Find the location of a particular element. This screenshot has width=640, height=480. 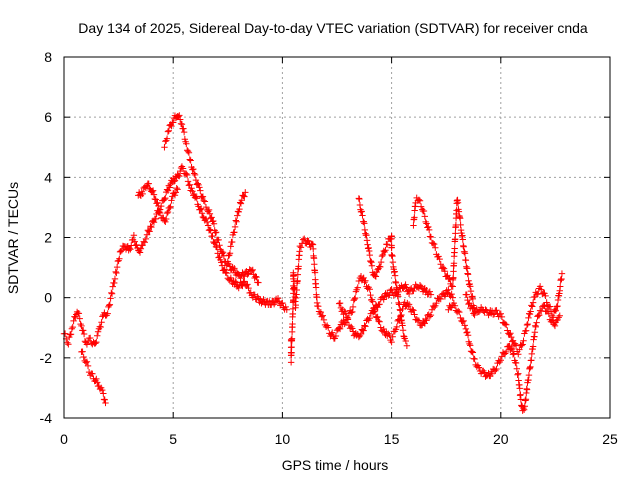

y-tick-label: 8 is located at coordinates (48, 57).